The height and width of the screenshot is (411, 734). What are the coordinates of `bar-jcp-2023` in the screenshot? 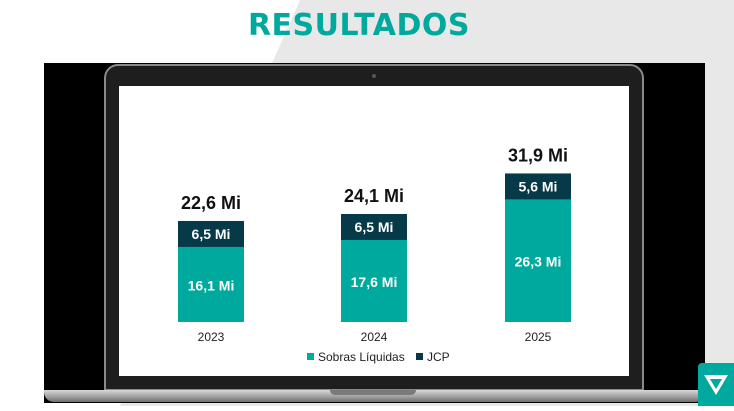 It's located at (211, 233).